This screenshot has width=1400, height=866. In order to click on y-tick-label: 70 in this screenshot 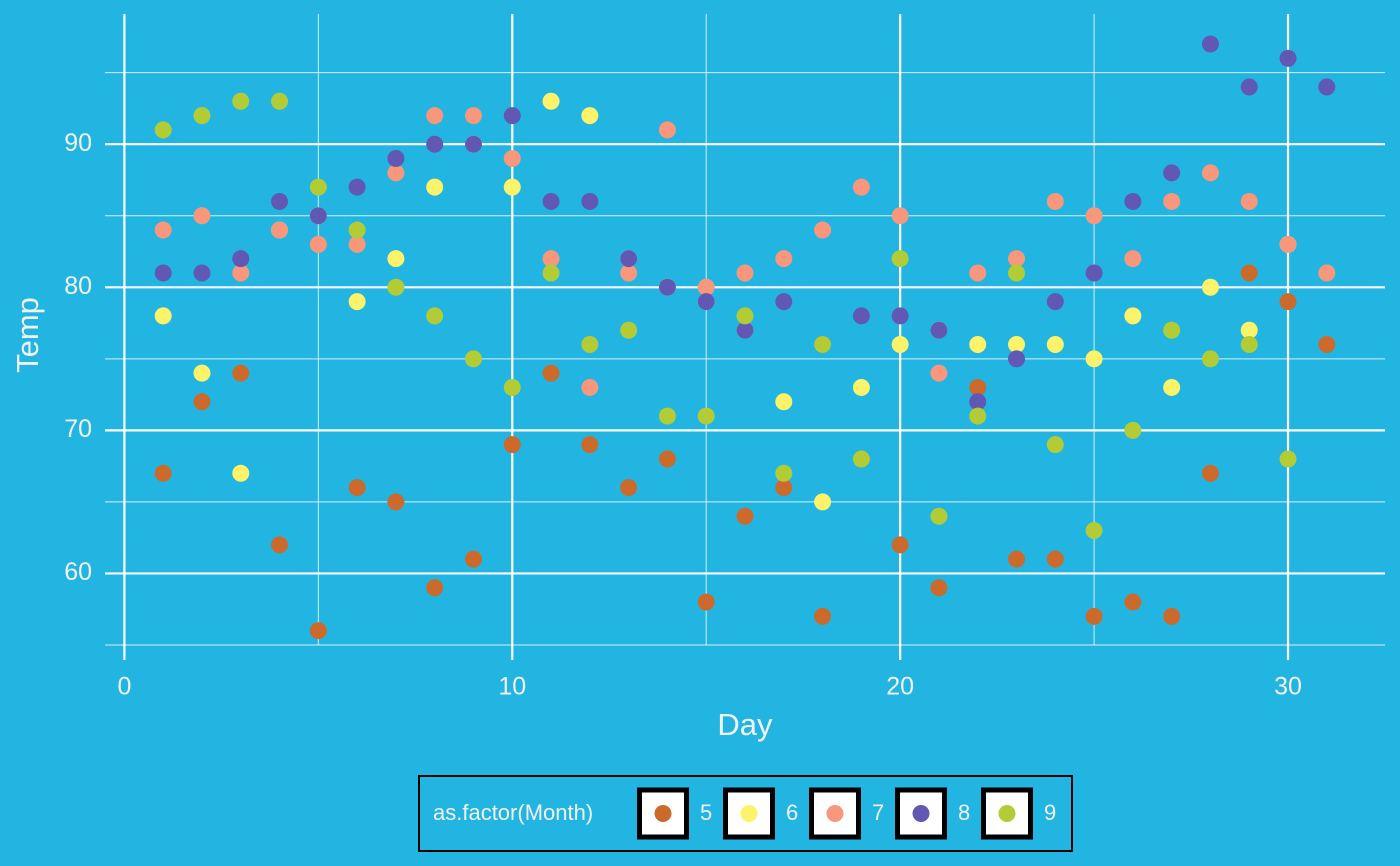, I will do `click(78, 429)`.